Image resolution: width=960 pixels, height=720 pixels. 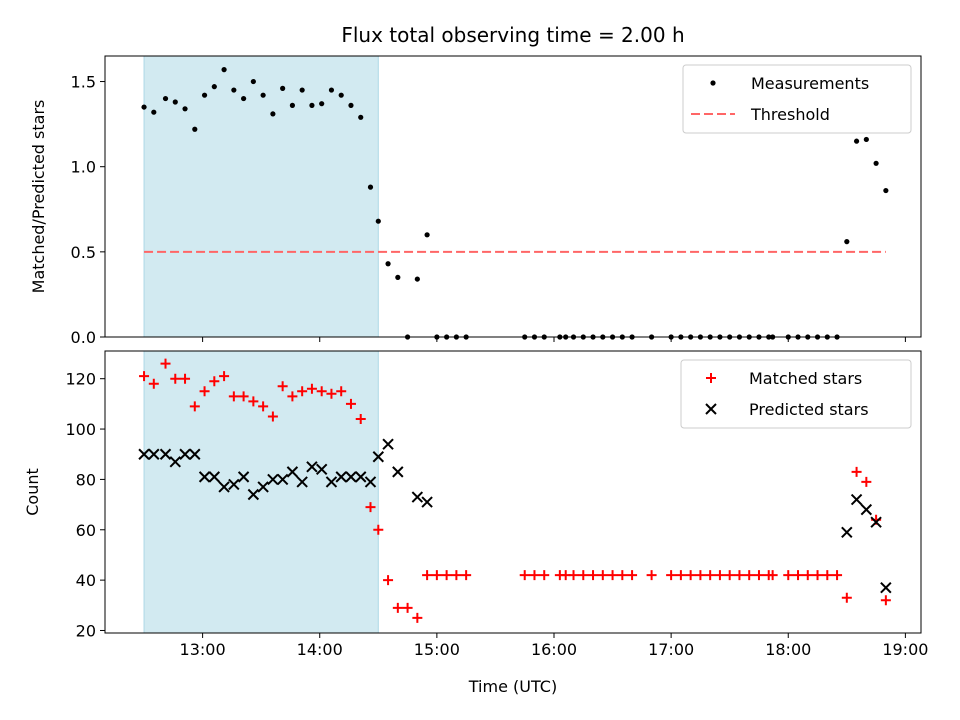 I want to click on legend-label: Measurements, so click(x=810, y=83).